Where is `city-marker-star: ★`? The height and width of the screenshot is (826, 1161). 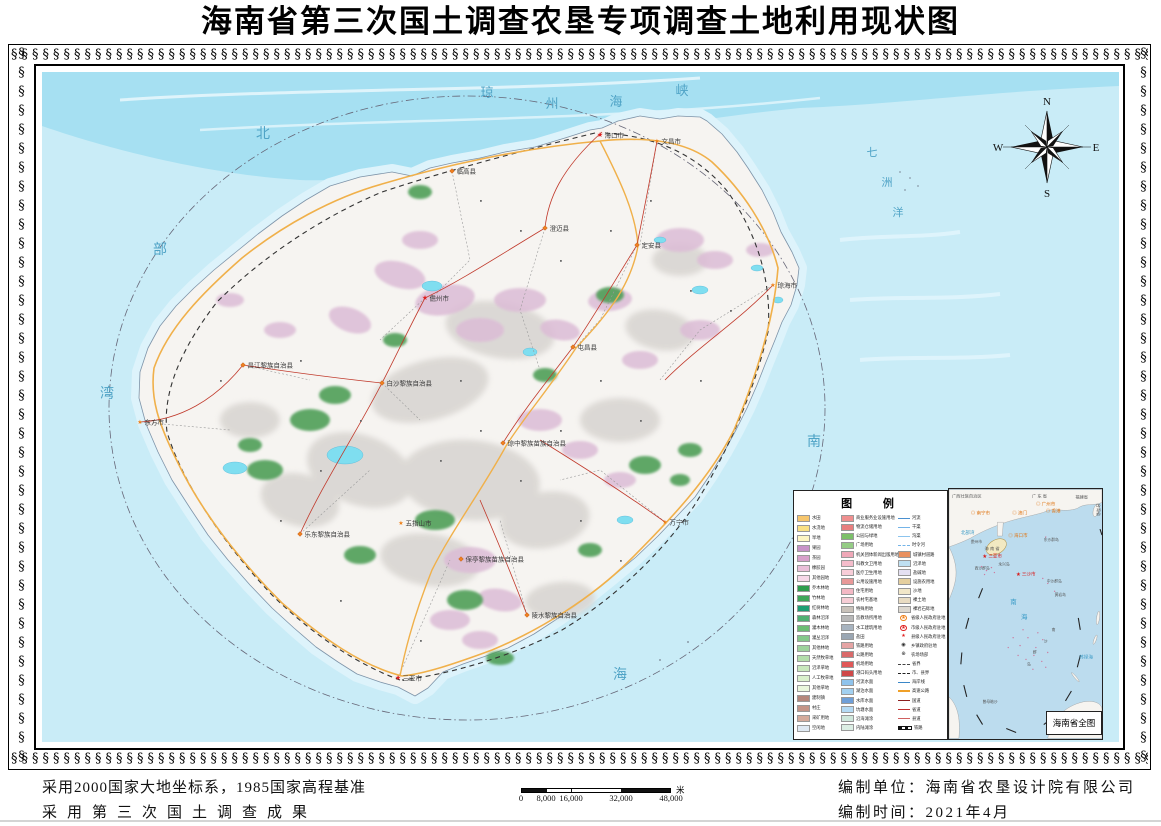 city-marker-star: ★ is located at coordinates (772, 285).